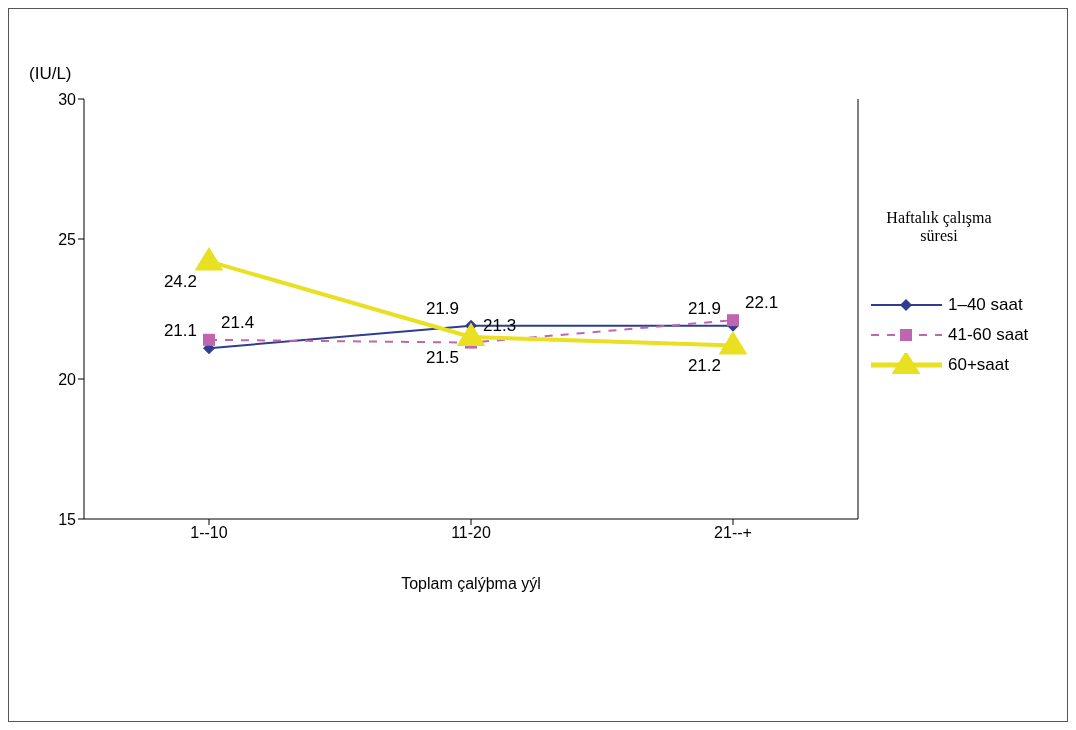 This screenshot has height=730, width=1076. Describe the element at coordinates (988, 335) in the screenshot. I see `legend-label: 41-60 saat` at that location.